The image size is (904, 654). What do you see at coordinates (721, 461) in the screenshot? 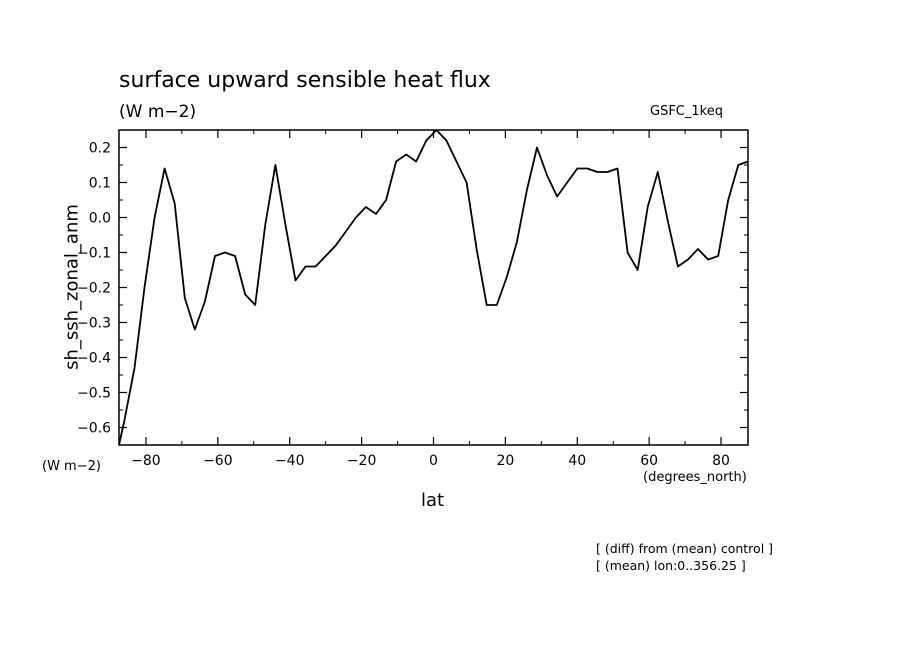
I see `x-tick-label: 80` at bounding box center [721, 461].